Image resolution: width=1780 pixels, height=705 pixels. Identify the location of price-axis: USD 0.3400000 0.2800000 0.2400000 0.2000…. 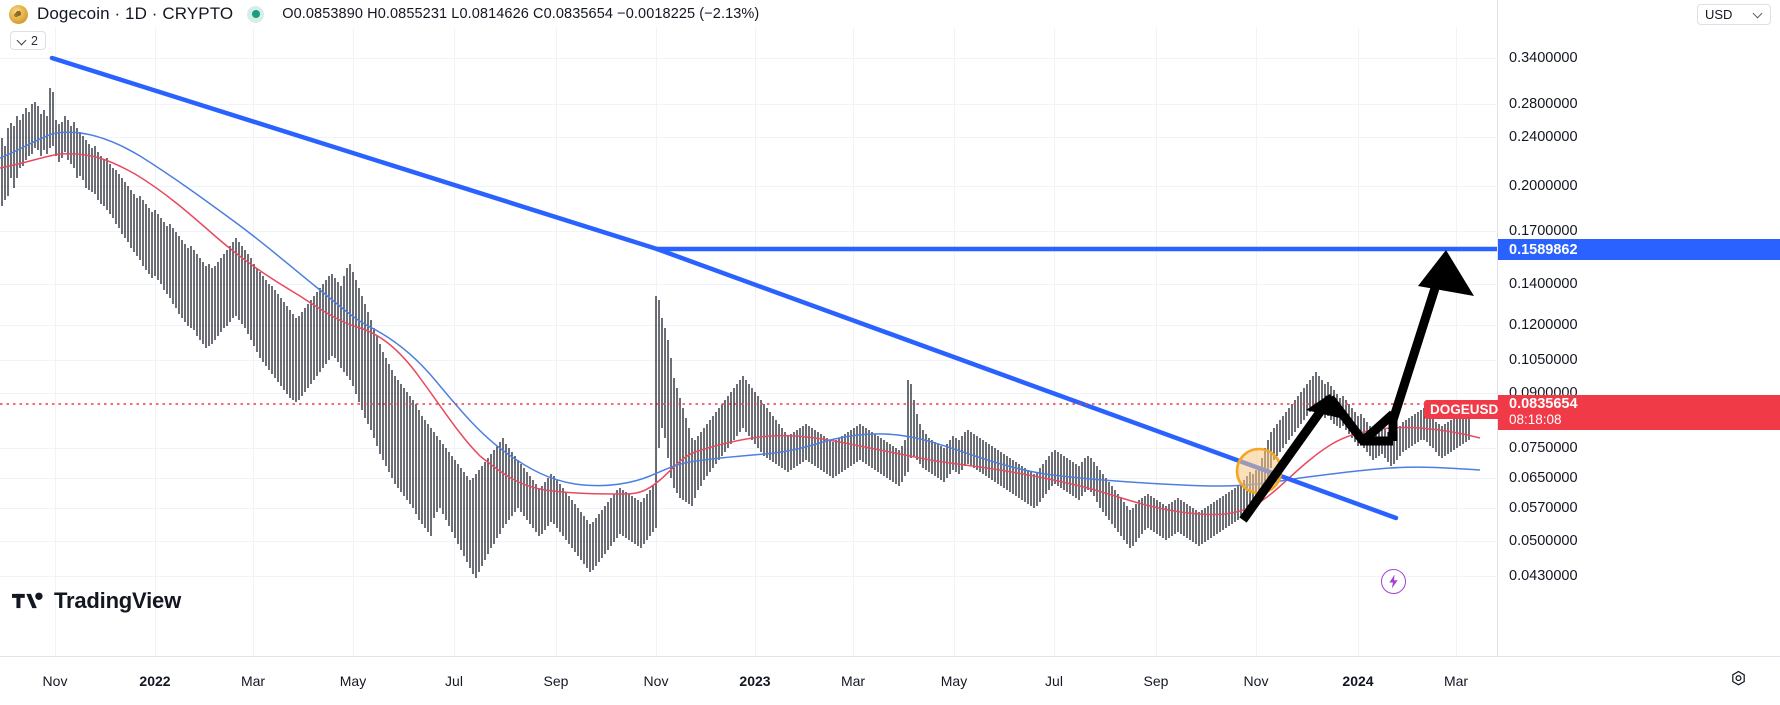
(1638, 328).